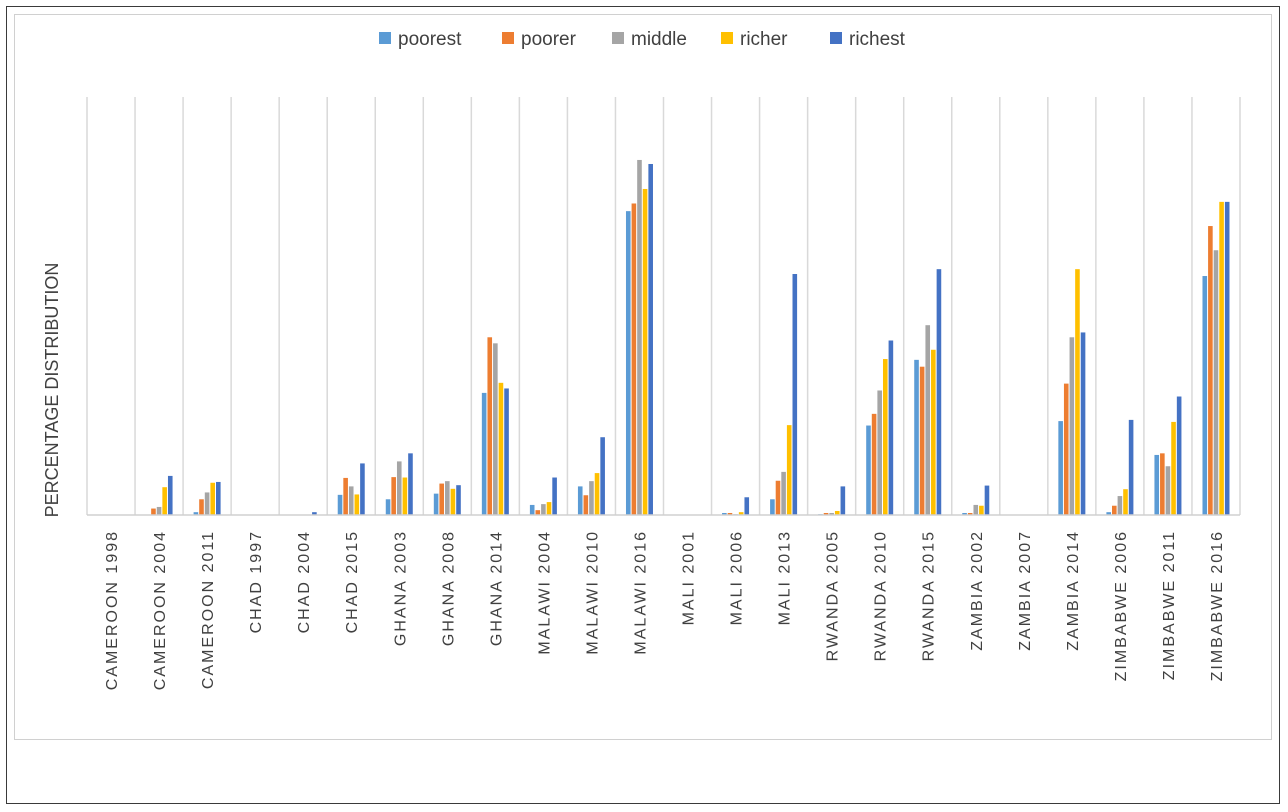  I want to click on category-label: ZIMBABWE 2016, so click(1217, 605).